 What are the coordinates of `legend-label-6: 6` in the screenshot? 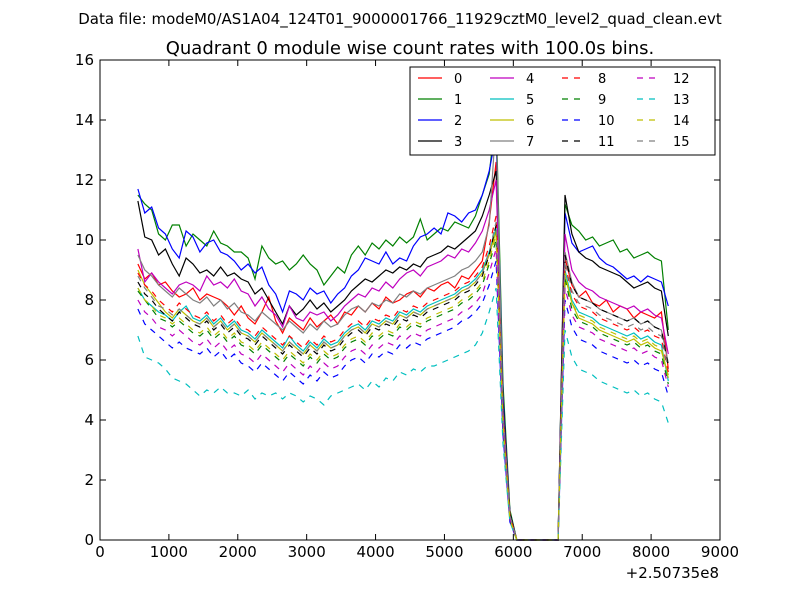 It's located at (530, 121).